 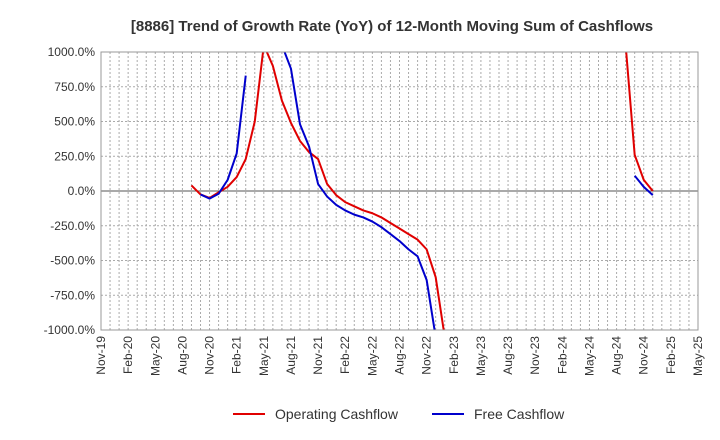 I want to click on legend: Operating Cashflow Free Cashflow, so click(x=399, y=414).